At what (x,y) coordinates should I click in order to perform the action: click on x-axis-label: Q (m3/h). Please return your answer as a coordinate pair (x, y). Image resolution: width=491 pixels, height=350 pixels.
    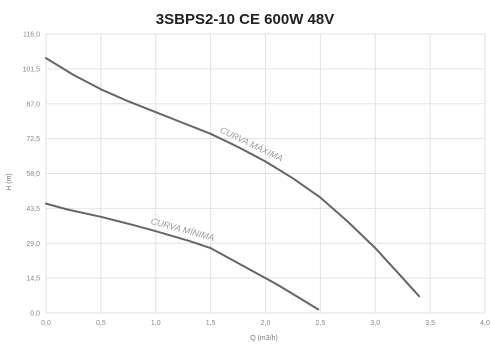
    Looking at the image, I should click on (264, 338).